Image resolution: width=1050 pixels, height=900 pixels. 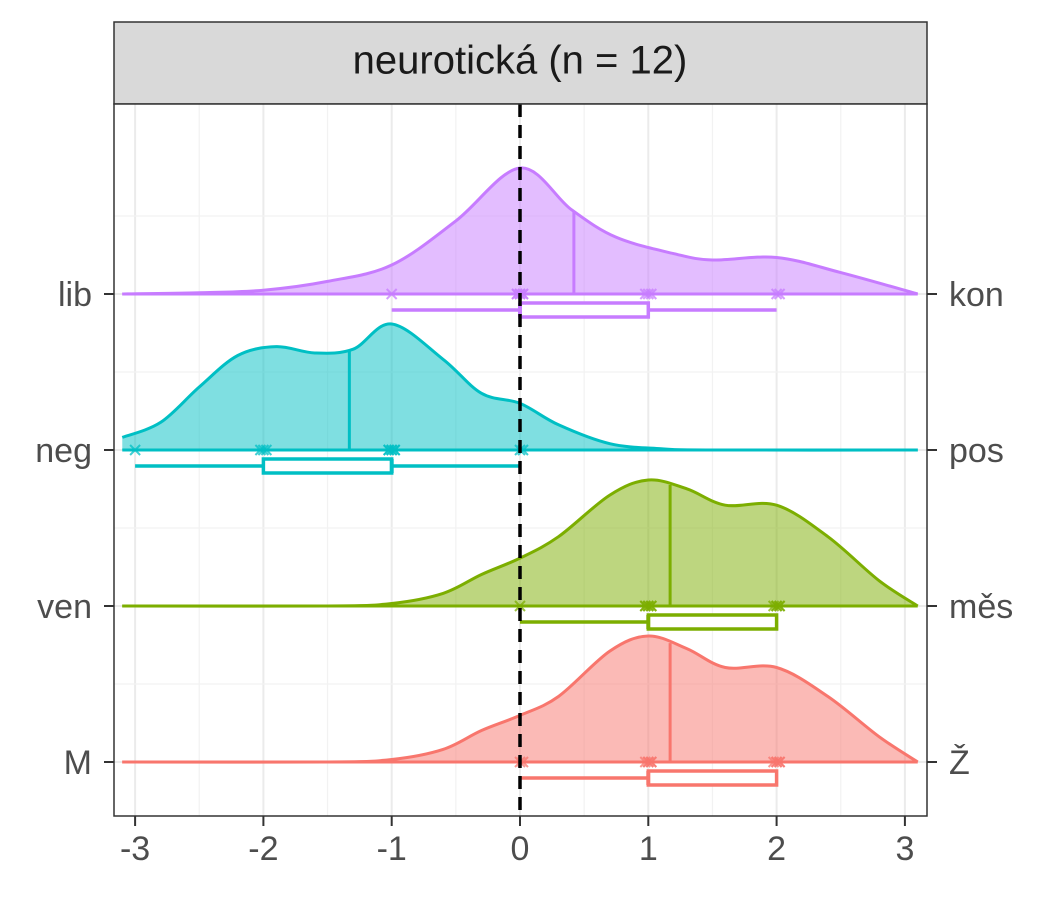 What do you see at coordinates (976, 295) in the screenshot?
I see `right-axis-label: kon` at bounding box center [976, 295].